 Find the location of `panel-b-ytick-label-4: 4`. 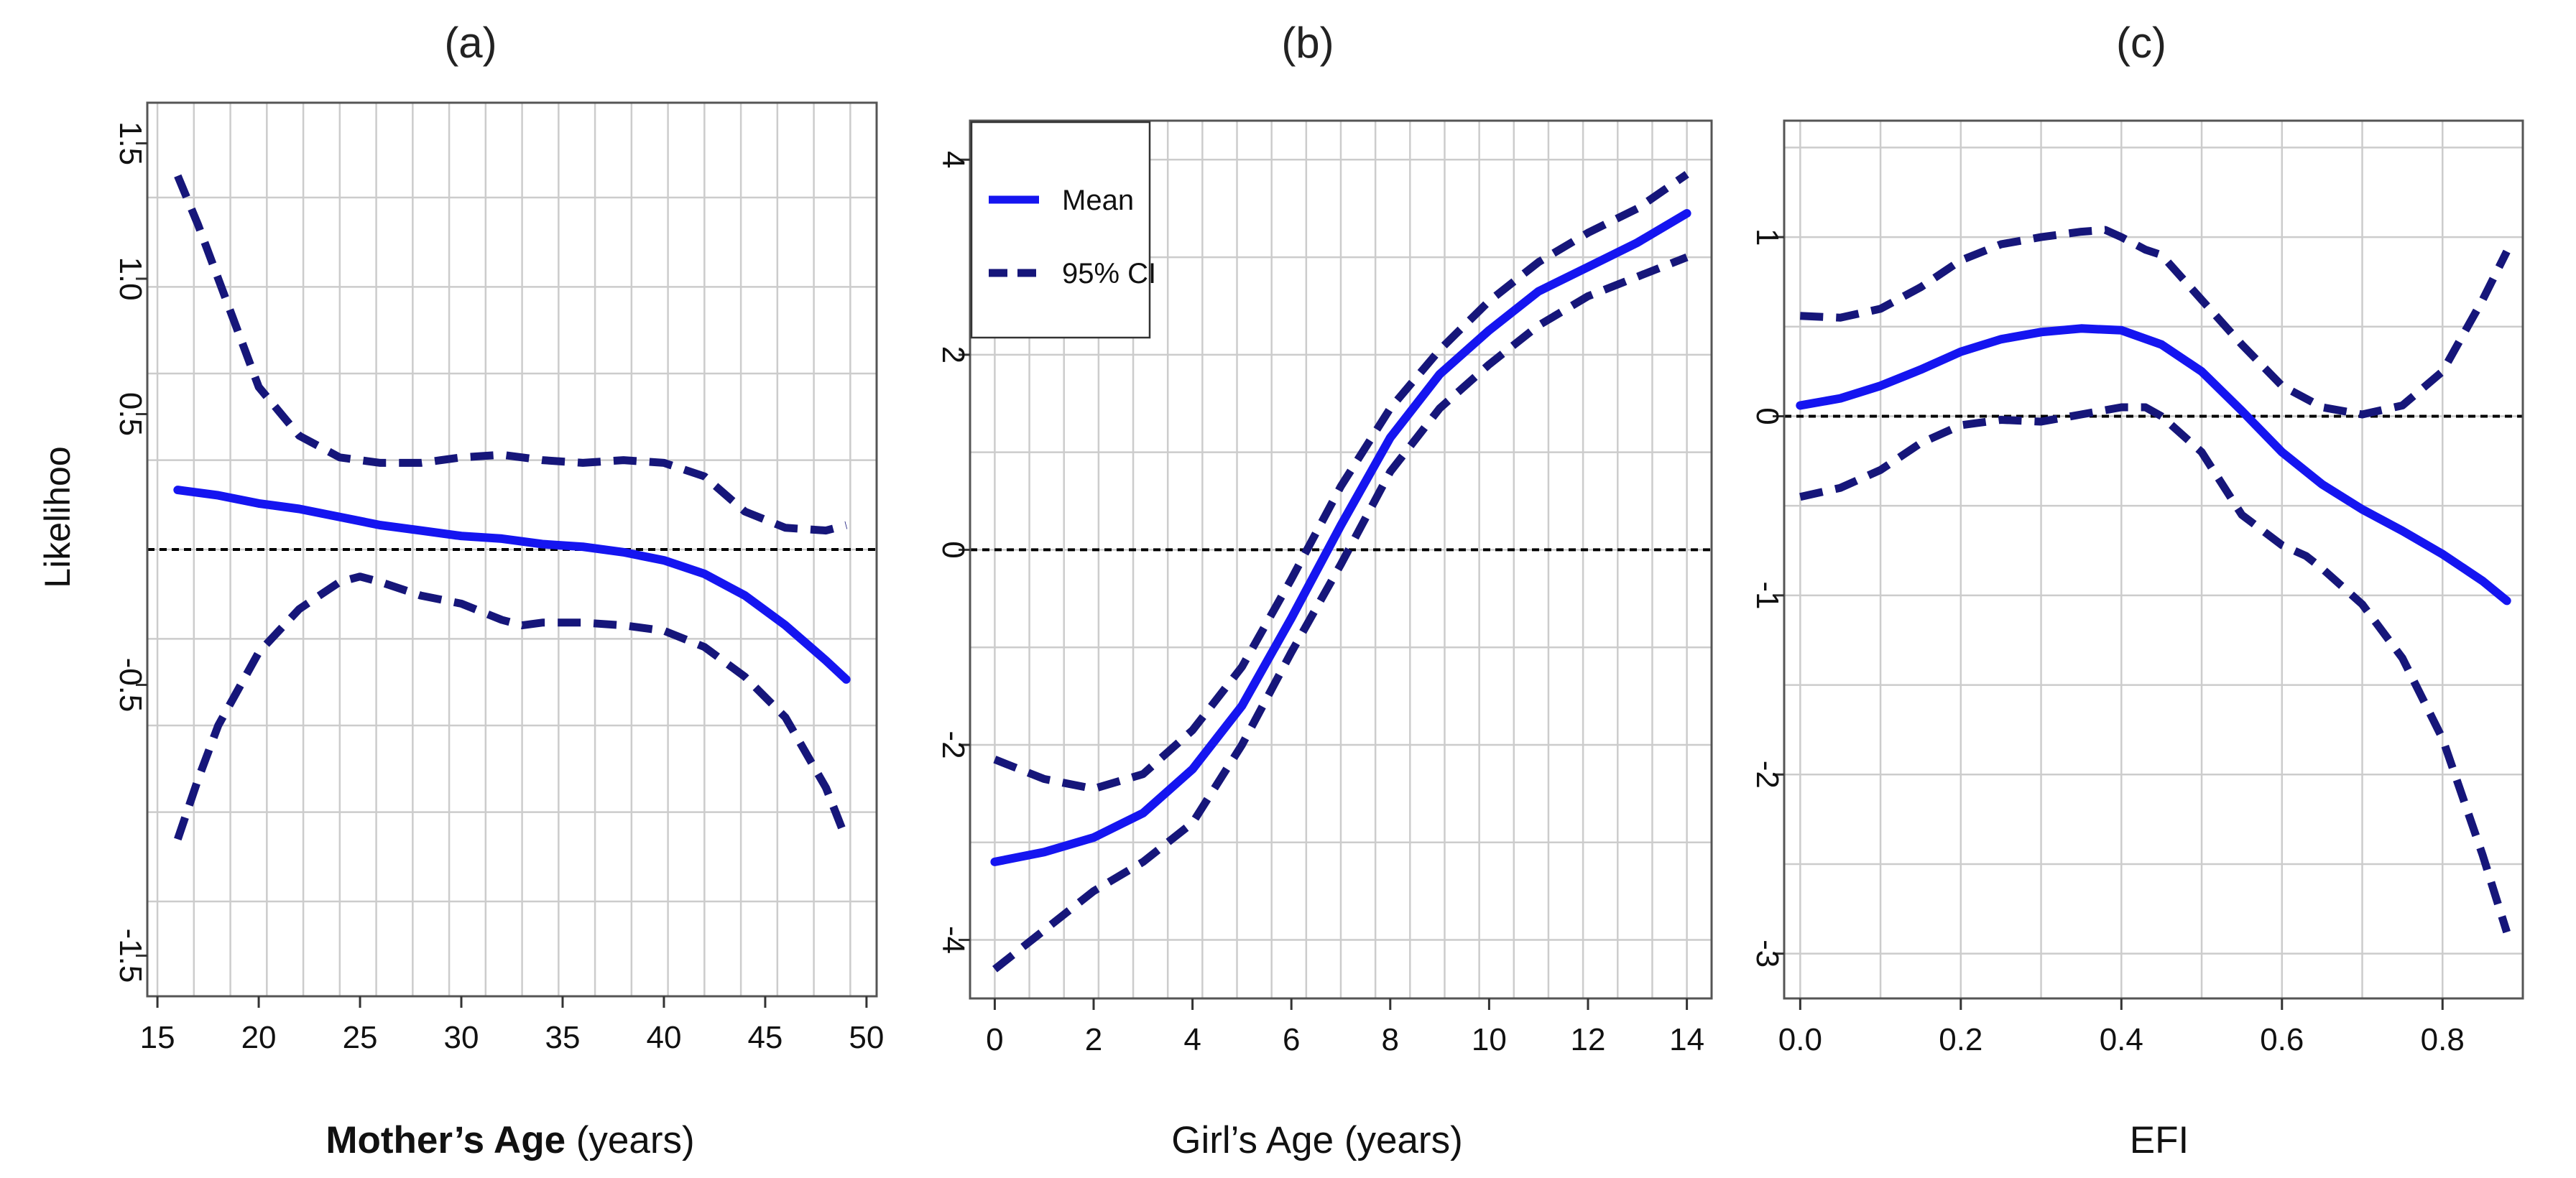

panel-b-ytick-label-4: 4 is located at coordinates (953, 159).